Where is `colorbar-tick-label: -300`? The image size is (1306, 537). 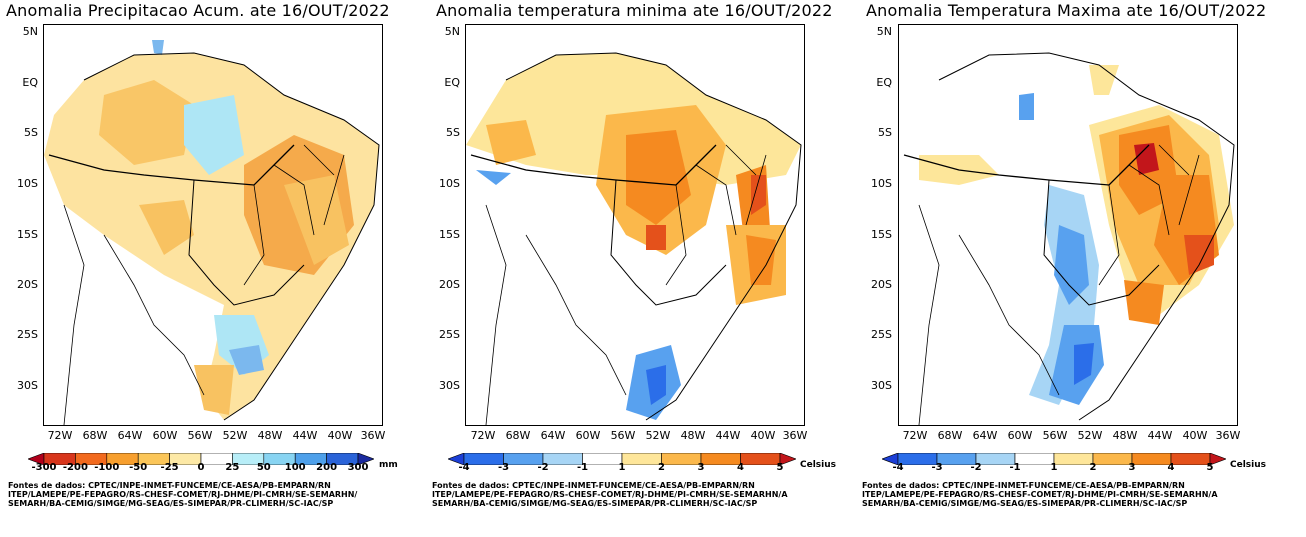 colorbar-tick-label: -300 is located at coordinates (44, 467).